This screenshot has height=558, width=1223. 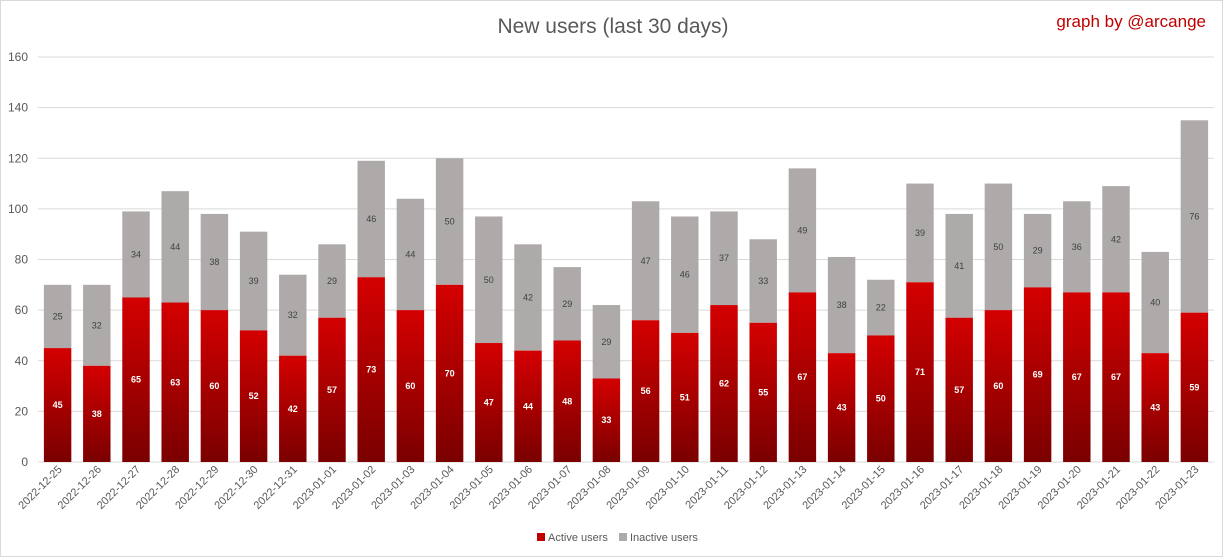 What do you see at coordinates (18, 259) in the screenshot?
I see `y-axis-ticks: 0 20 40 60 80 100 120 140 160` at bounding box center [18, 259].